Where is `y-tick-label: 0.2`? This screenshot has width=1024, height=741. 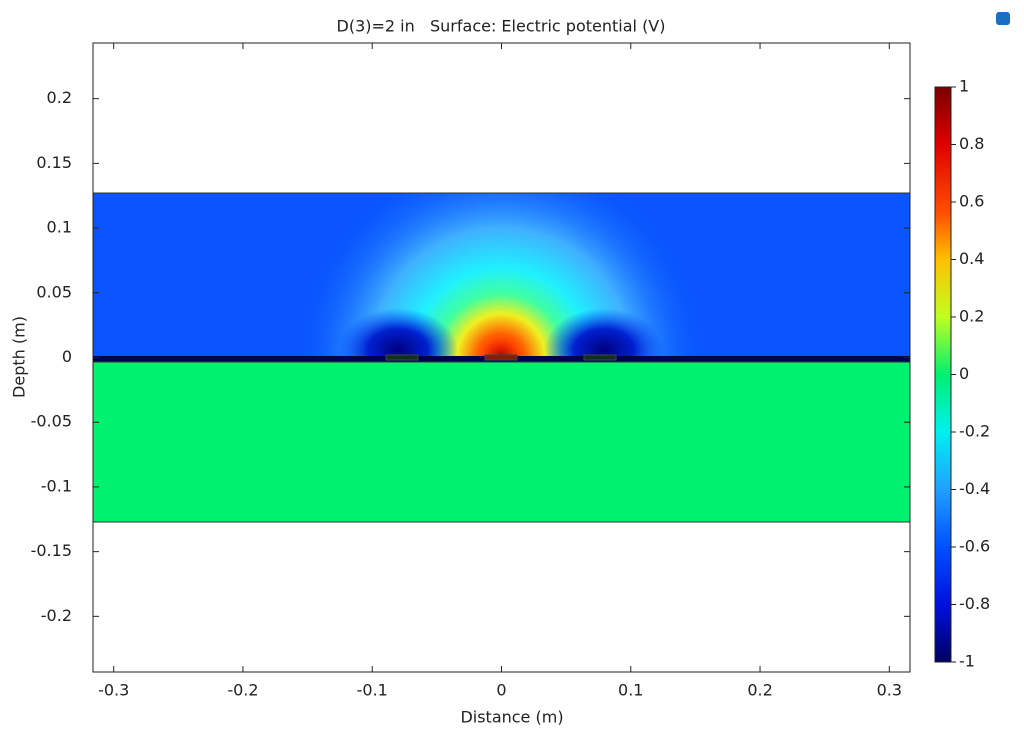
y-tick-label: 0.2 is located at coordinates (59, 97).